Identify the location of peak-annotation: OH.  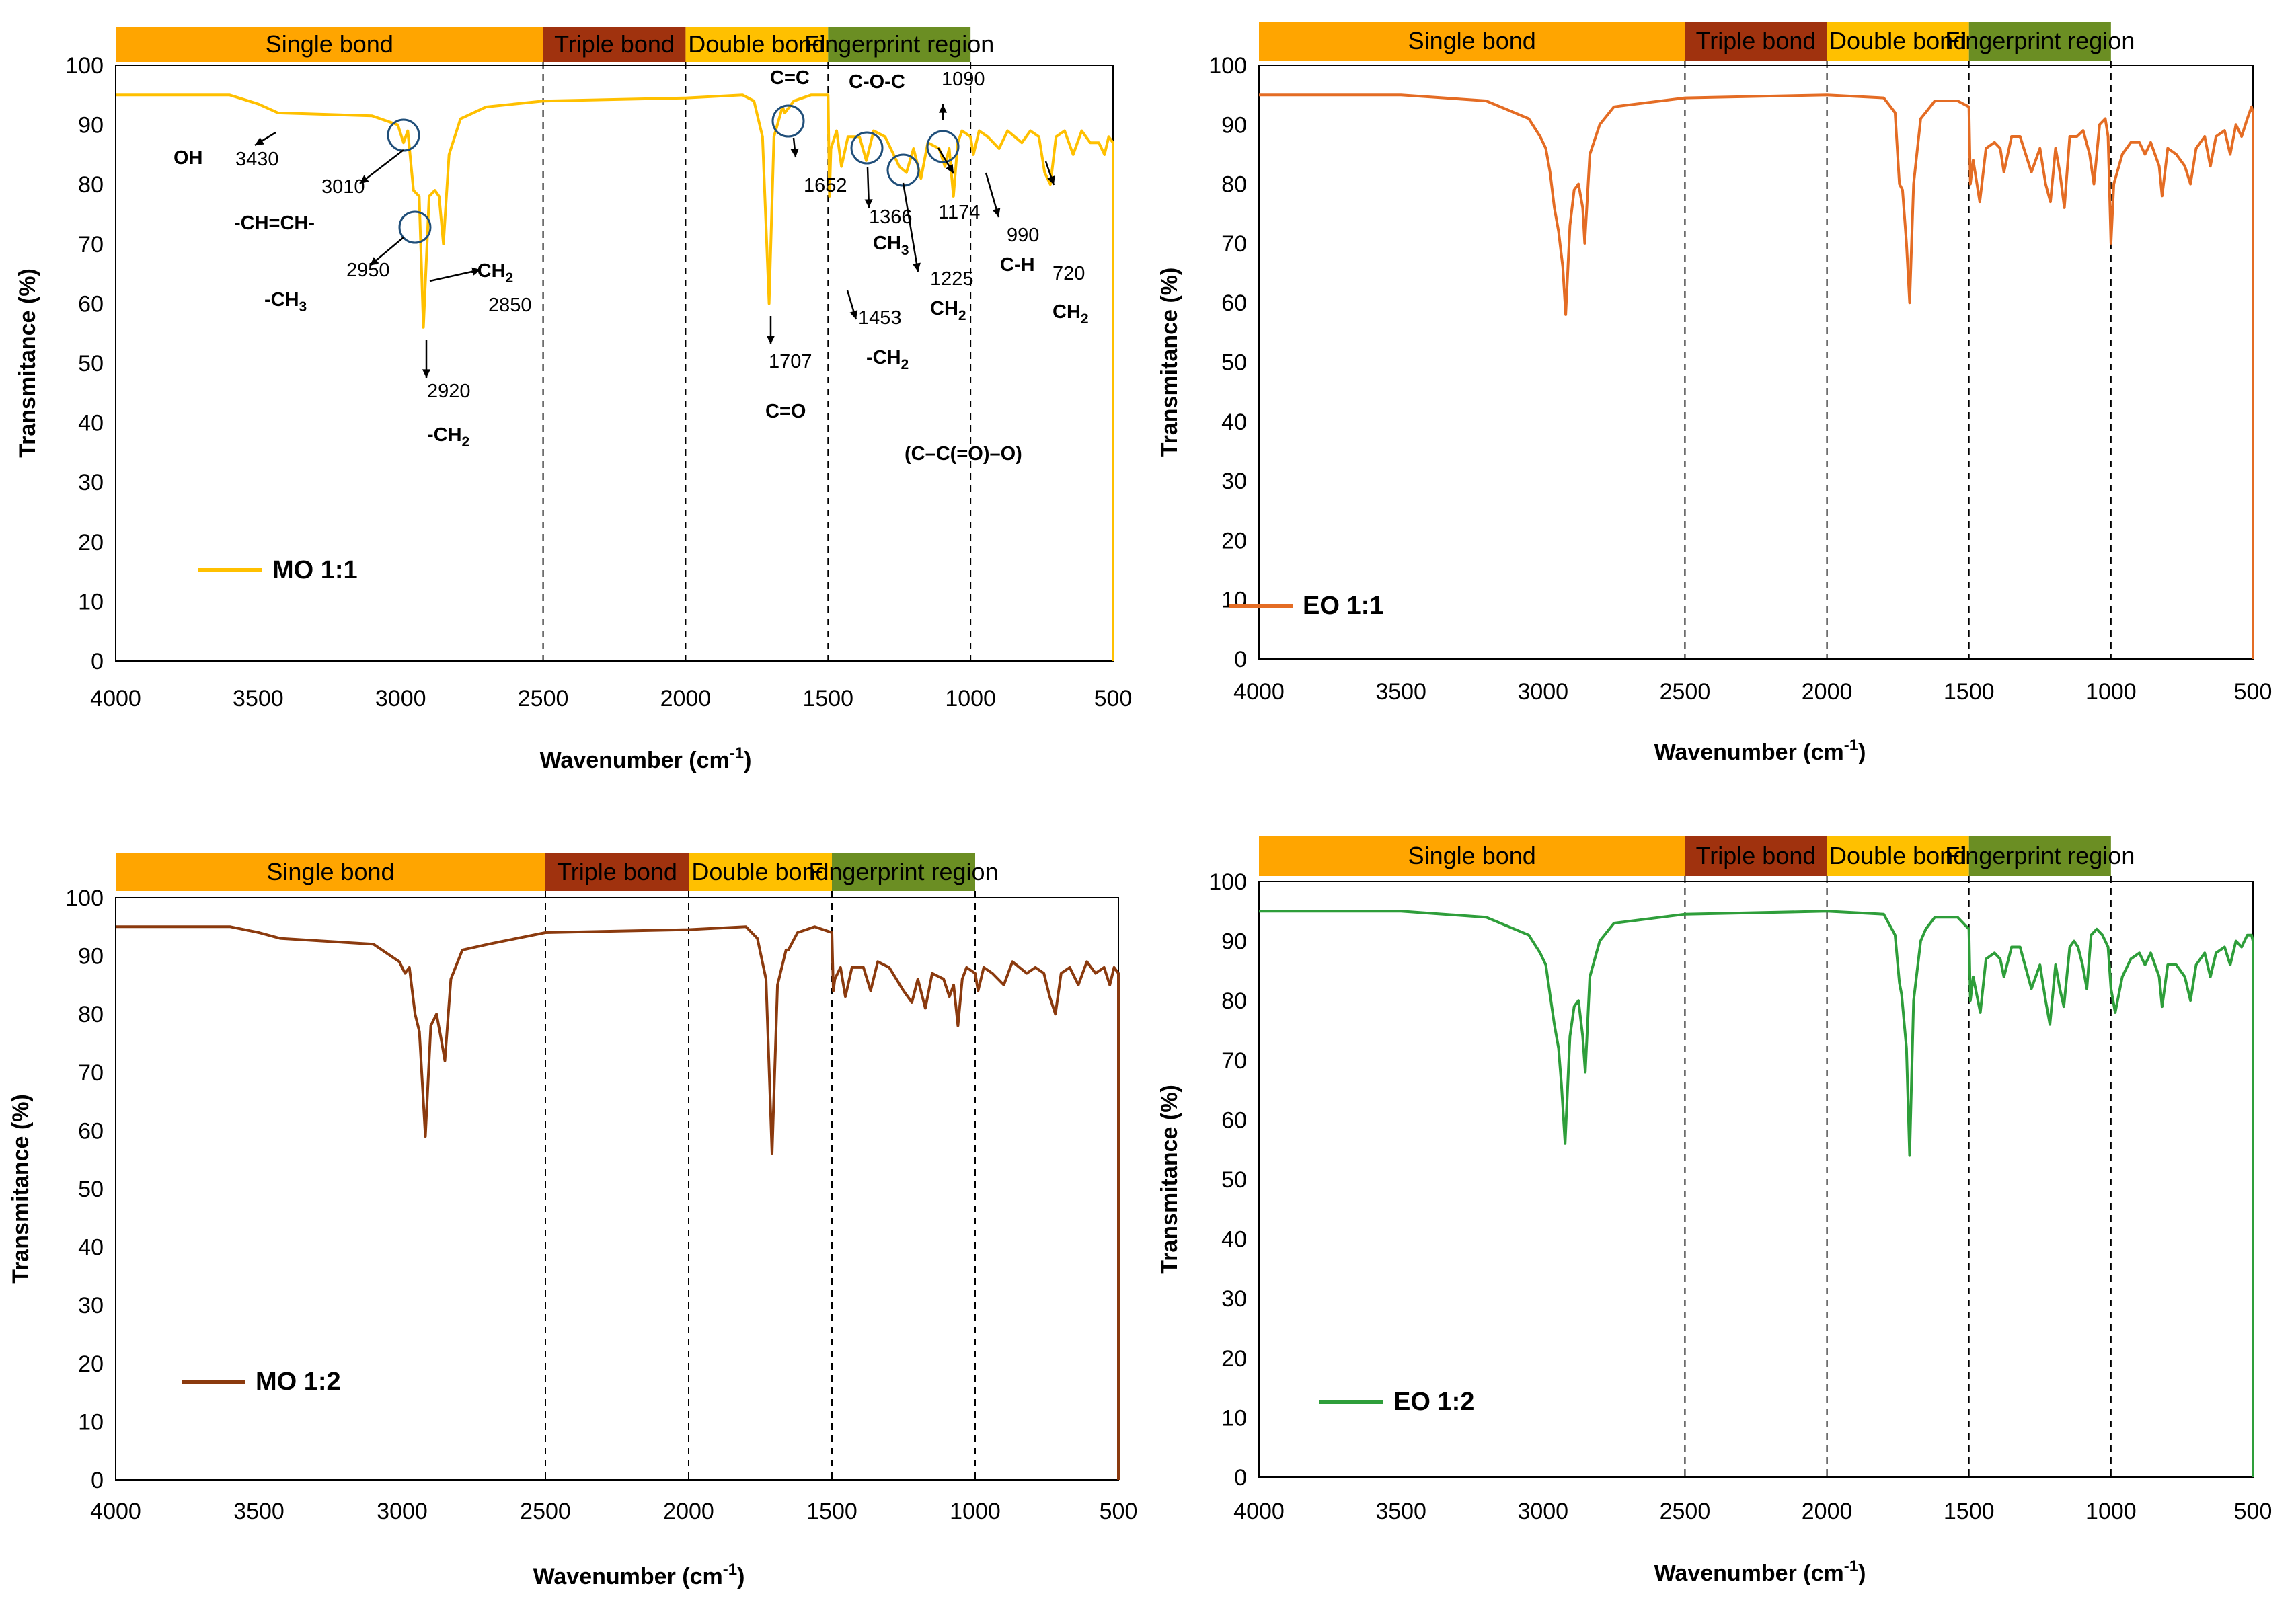
(188, 158).